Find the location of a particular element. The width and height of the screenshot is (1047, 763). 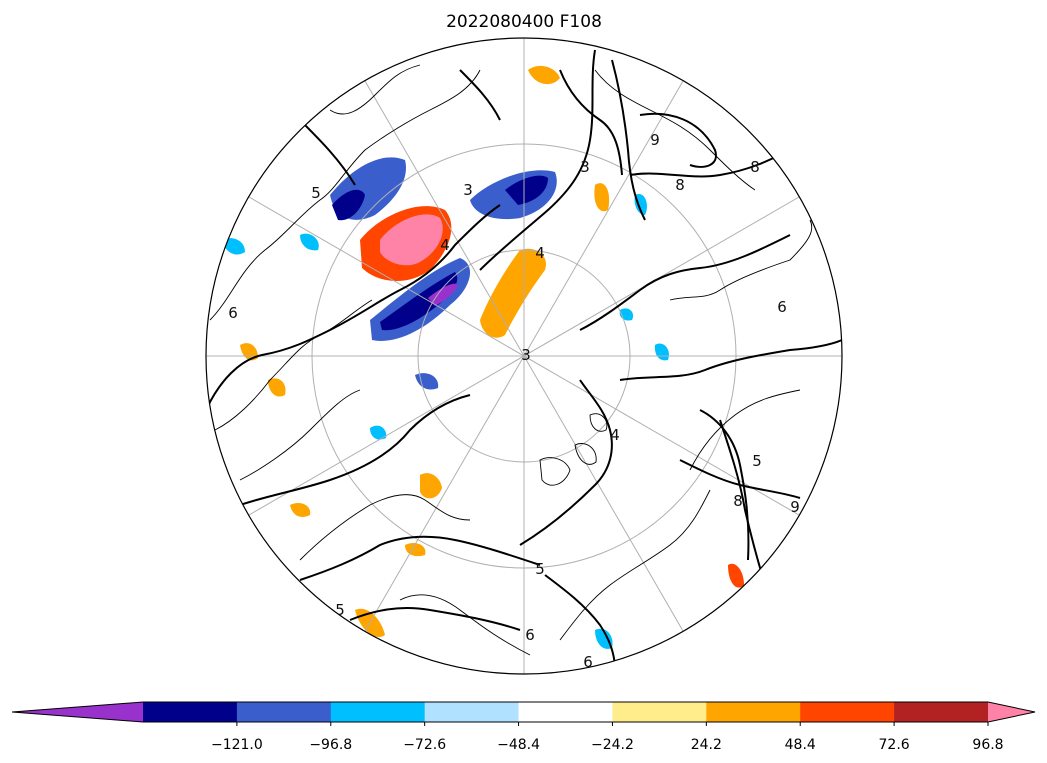

colorbar-segments is located at coordinates (523, 712).